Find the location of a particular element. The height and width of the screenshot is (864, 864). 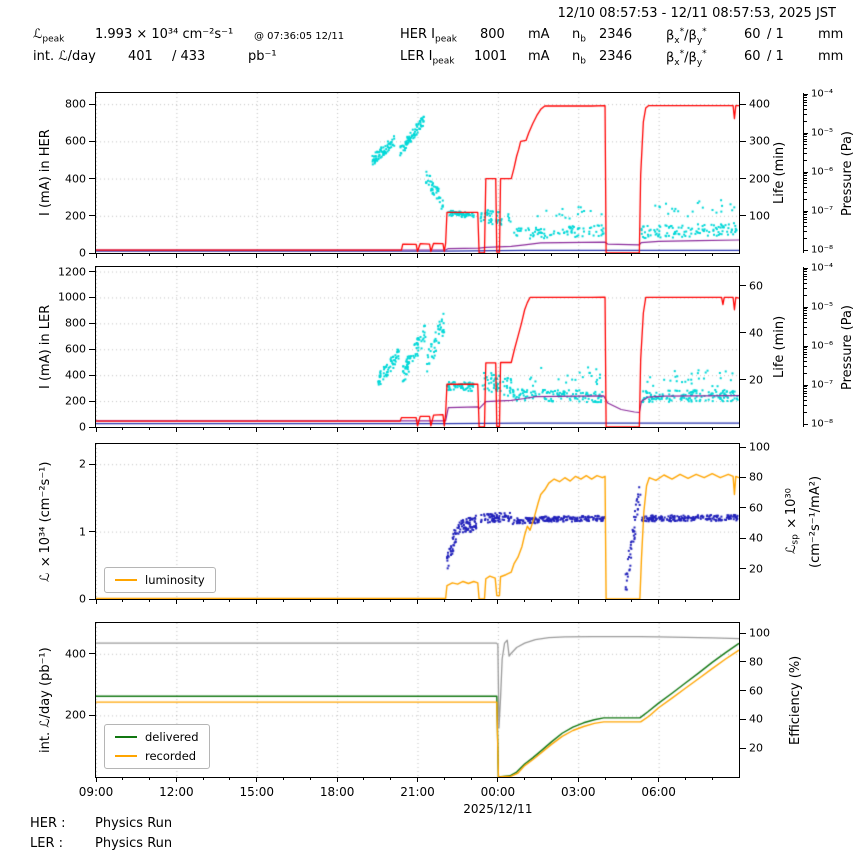

y-tick-label: 1 is located at coordinates (82, 532).